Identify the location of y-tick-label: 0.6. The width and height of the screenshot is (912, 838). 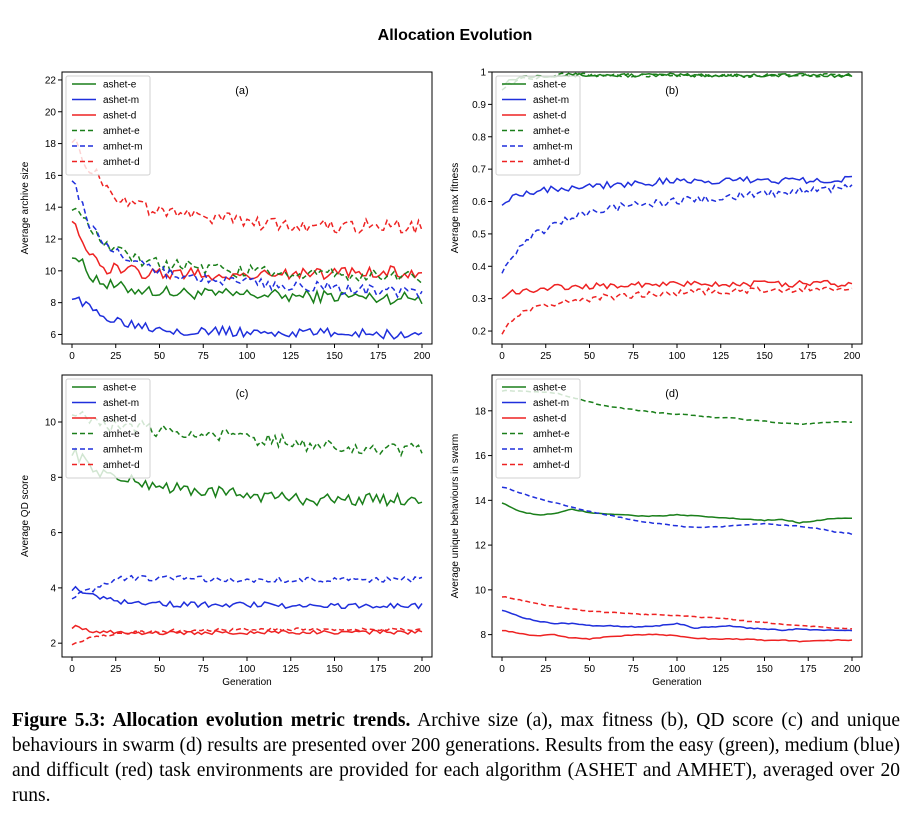
(479, 202).